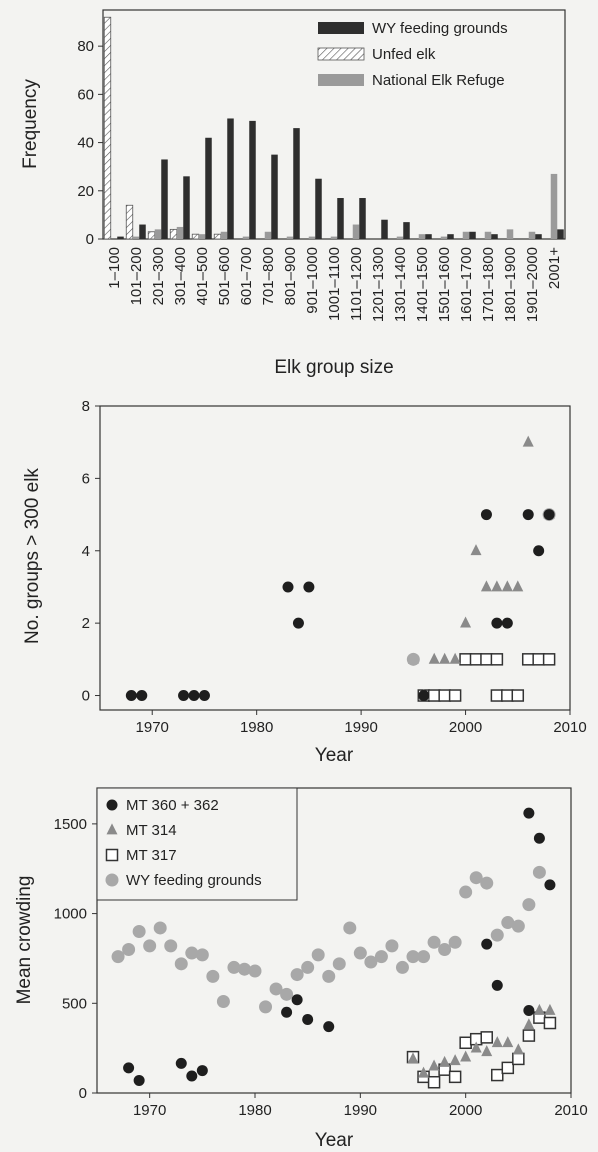  What do you see at coordinates (24, 940) in the screenshot?
I see `y-axis-label: Mean crowding` at bounding box center [24, 940].